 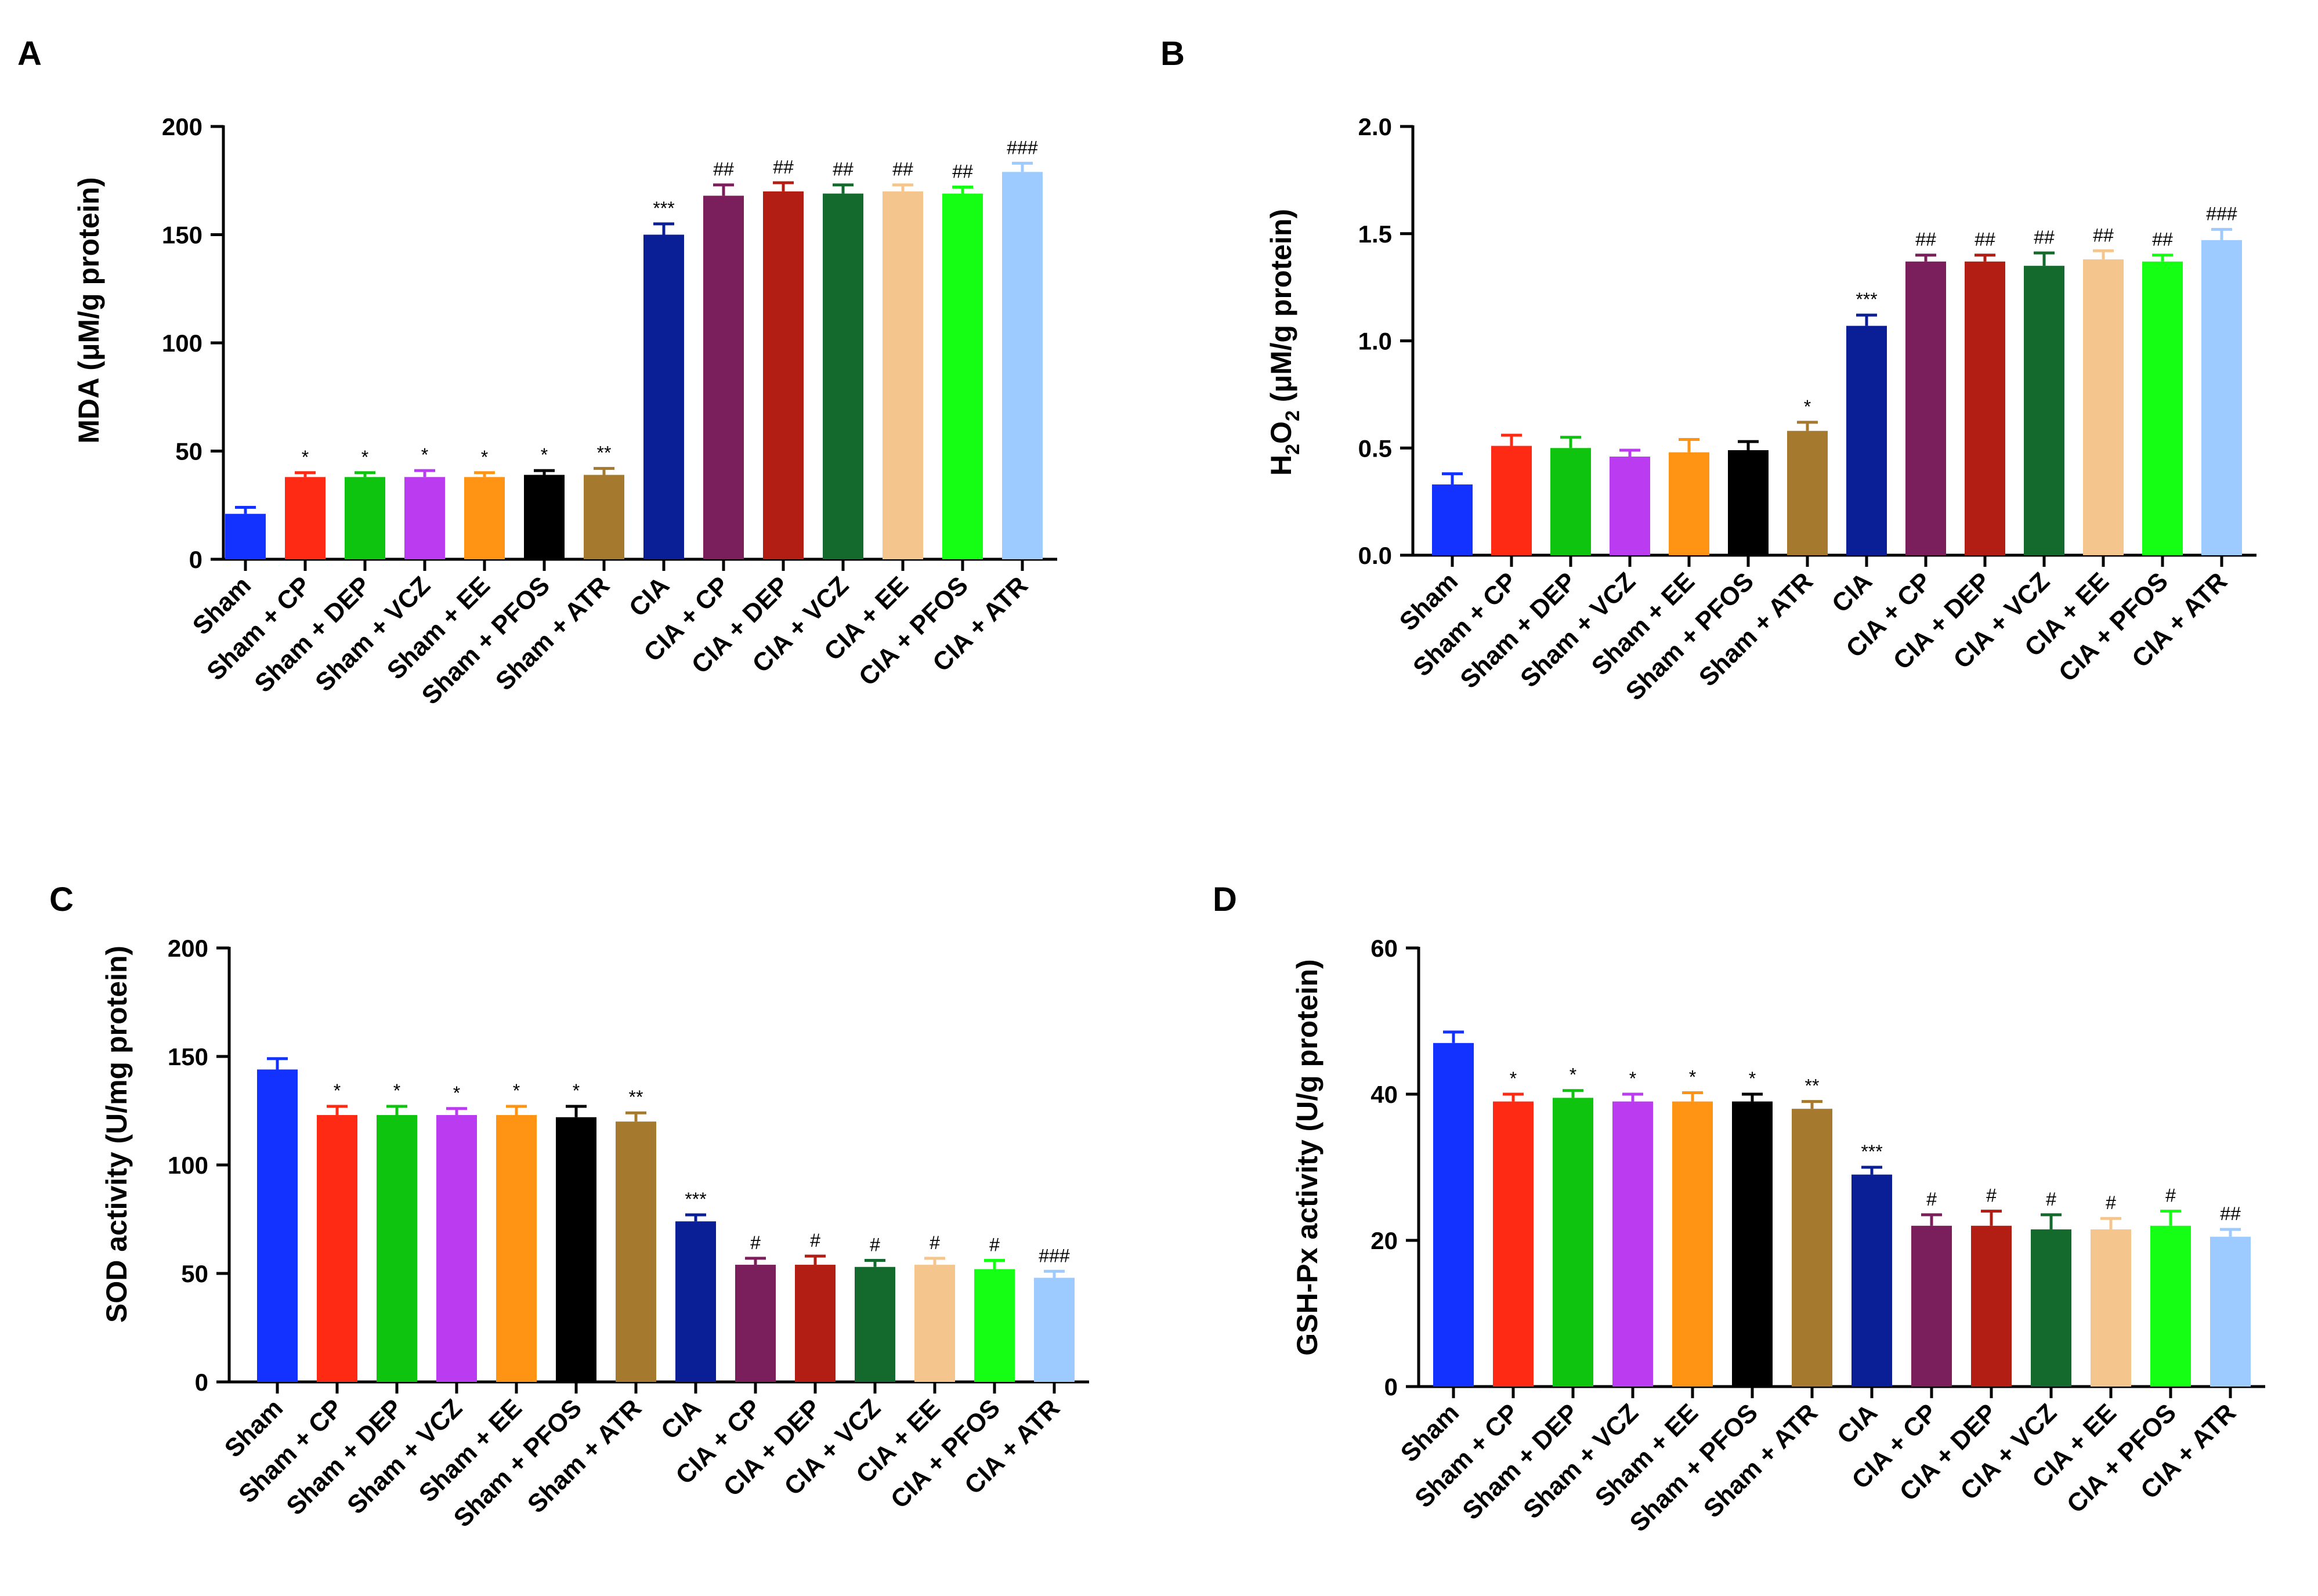 I want to click on y-title-sub2: 2, so click(x=1293, y=415).